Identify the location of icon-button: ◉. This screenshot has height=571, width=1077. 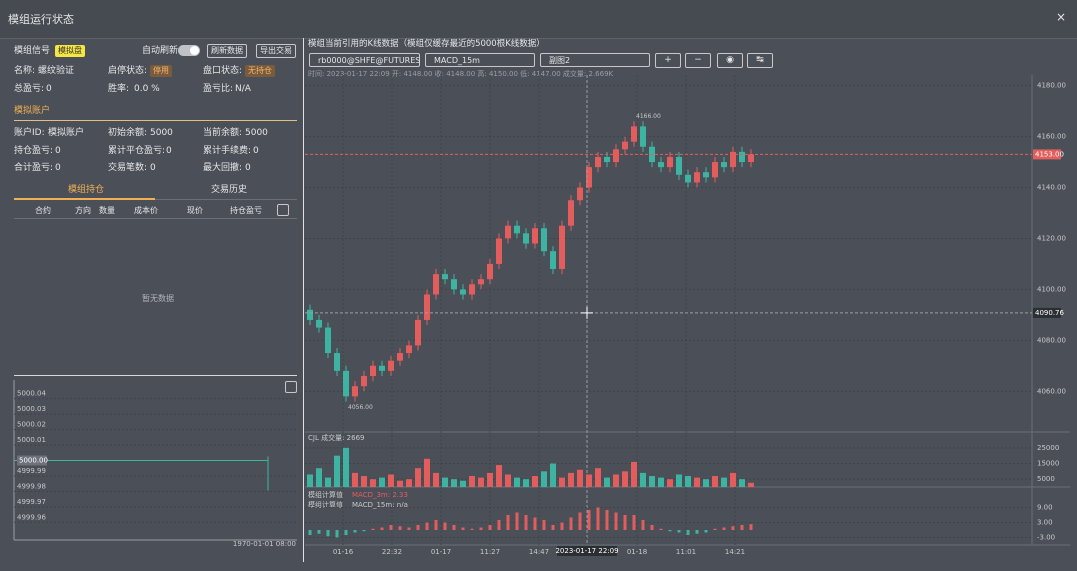
(730, 60).